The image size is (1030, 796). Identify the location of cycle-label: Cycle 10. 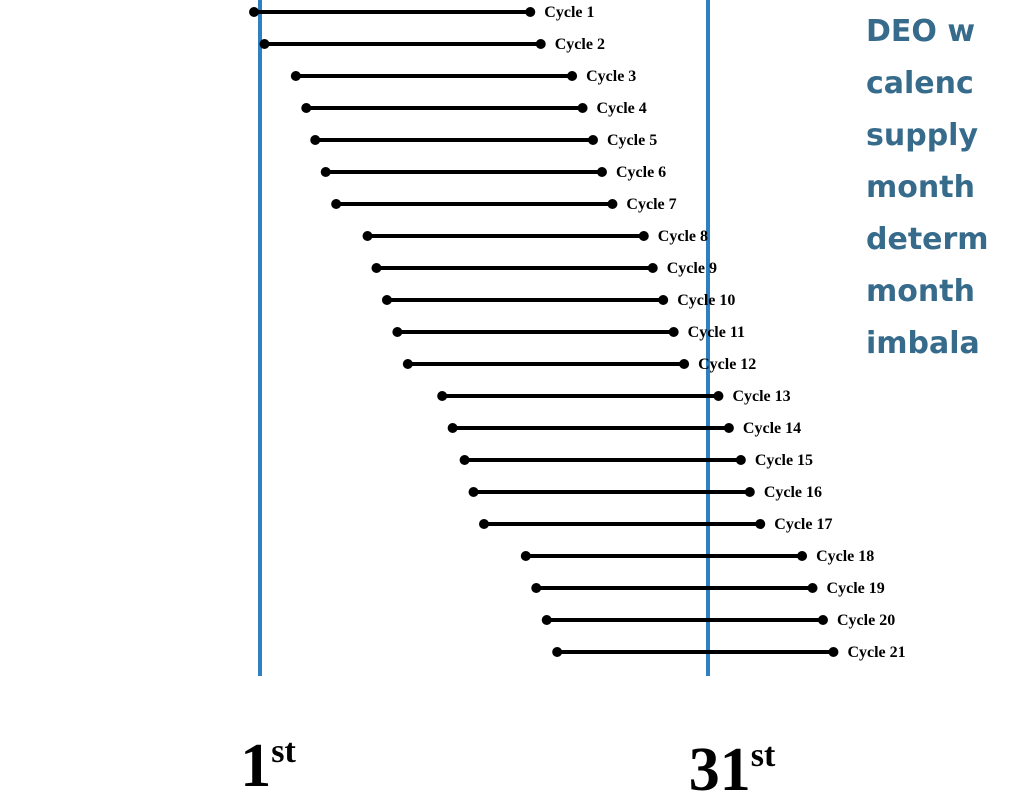
(706, 300).